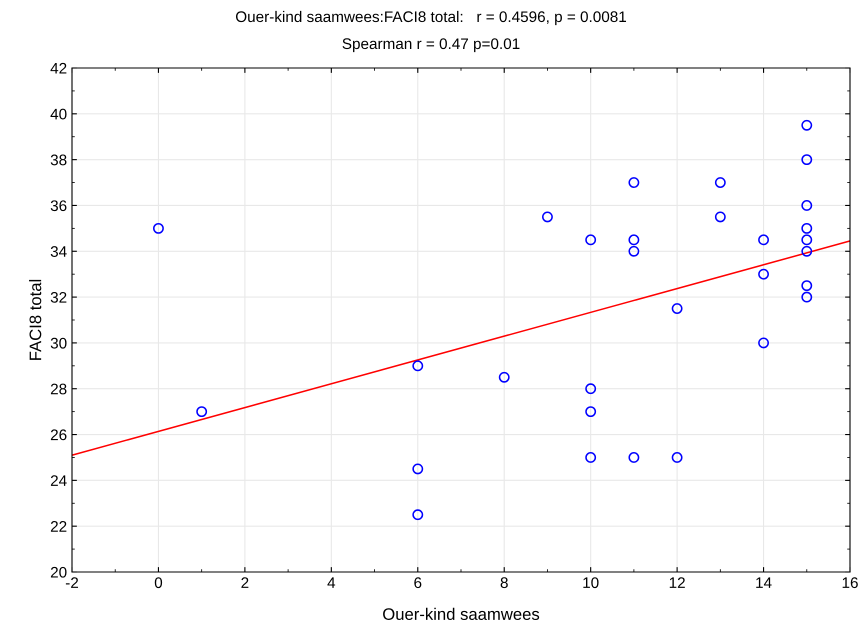 This screenshot has width=862, height=637. Describe the element at coordinates (591, 582) in the screenshot. I see `x-tick-label: 10` at that location.